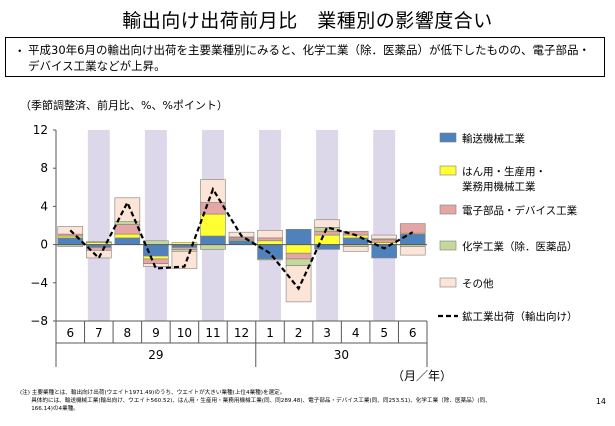  Describe the element at coordinates (499, 186) in the screenshot. I see `legend-label: 業務用機械工業` at that location.